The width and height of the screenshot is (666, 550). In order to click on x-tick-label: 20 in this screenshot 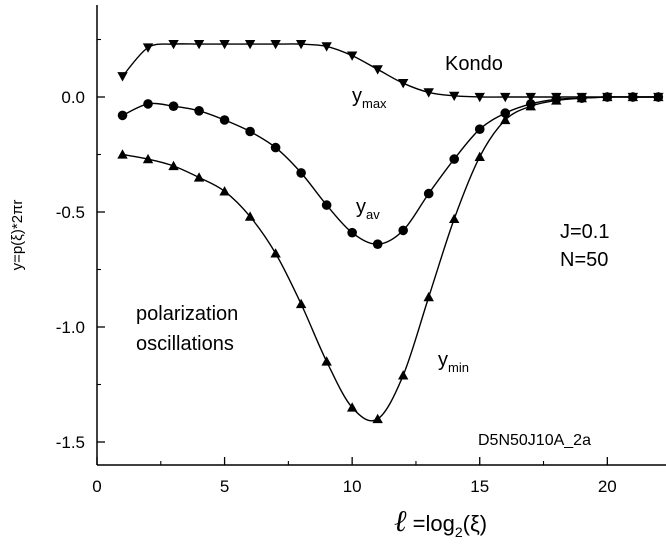, I will do `click(607, 486)`.